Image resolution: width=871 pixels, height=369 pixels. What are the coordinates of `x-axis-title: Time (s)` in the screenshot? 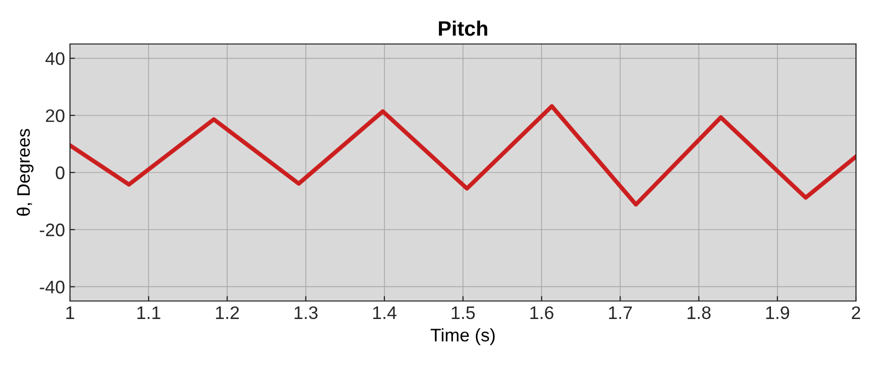 It's located at (462, 337).